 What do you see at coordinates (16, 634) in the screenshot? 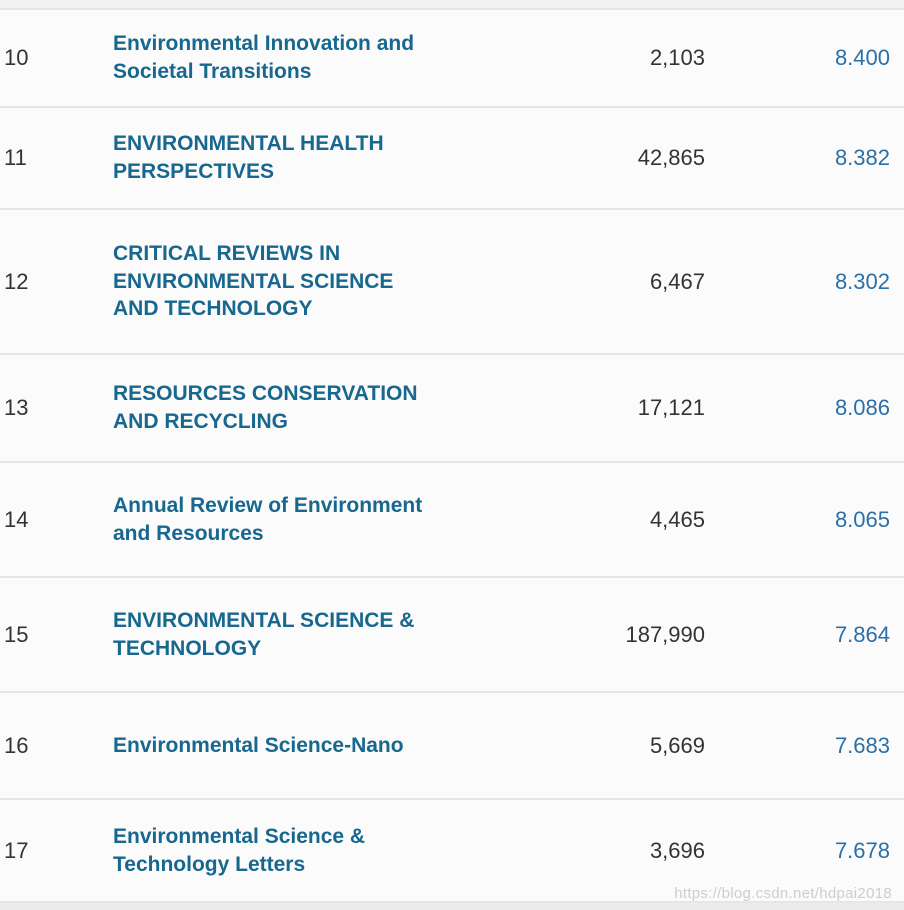
I see `rank-cell: 15` at bounding box center [16, 634].